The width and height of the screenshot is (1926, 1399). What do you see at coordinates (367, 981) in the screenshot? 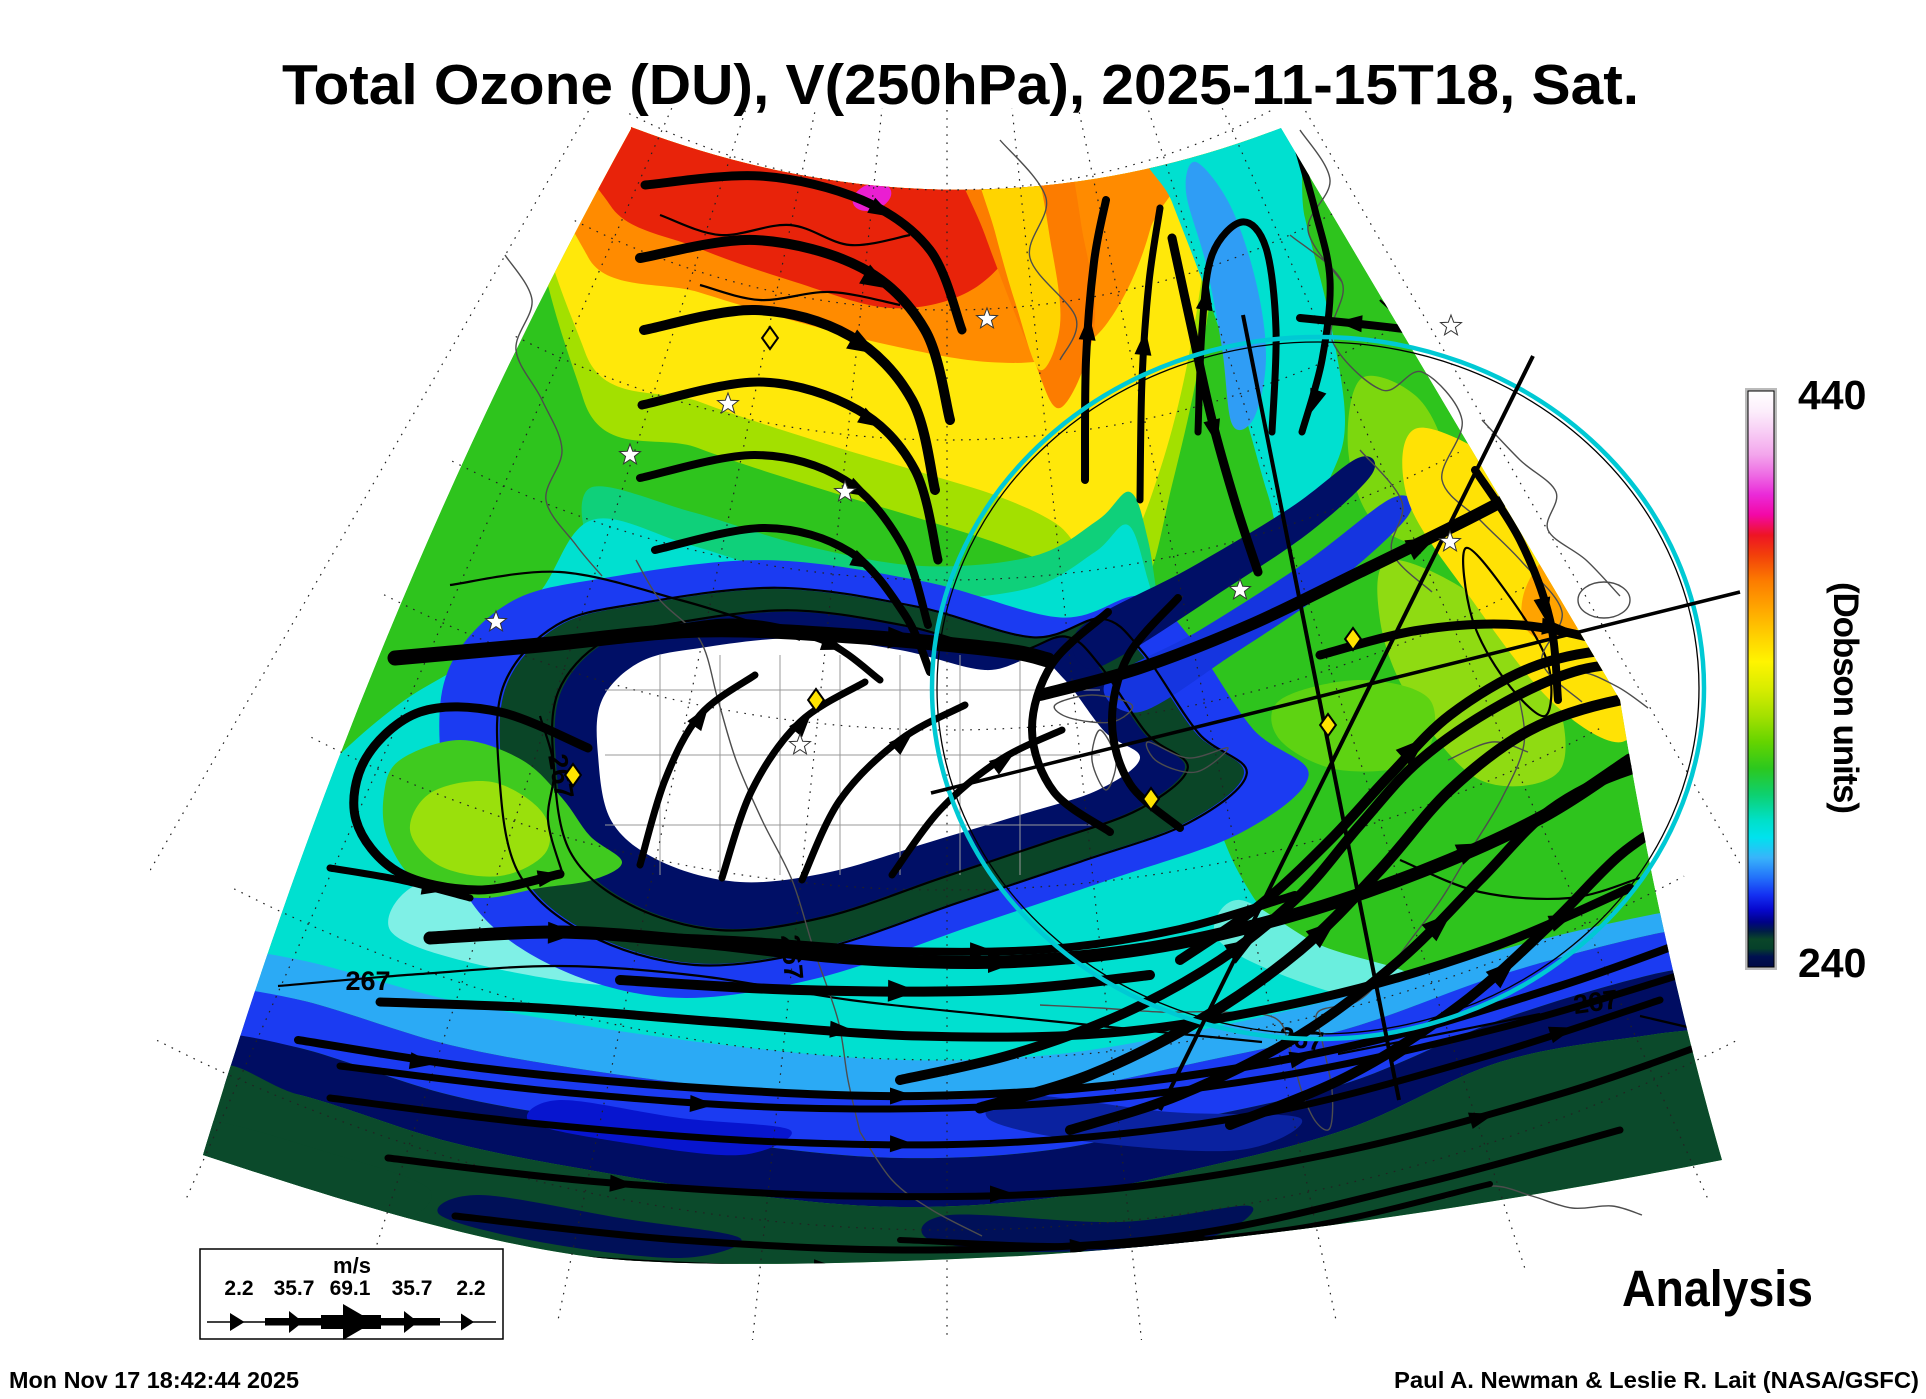
I see `svg-text: 267` at bounding box center [367, 981].